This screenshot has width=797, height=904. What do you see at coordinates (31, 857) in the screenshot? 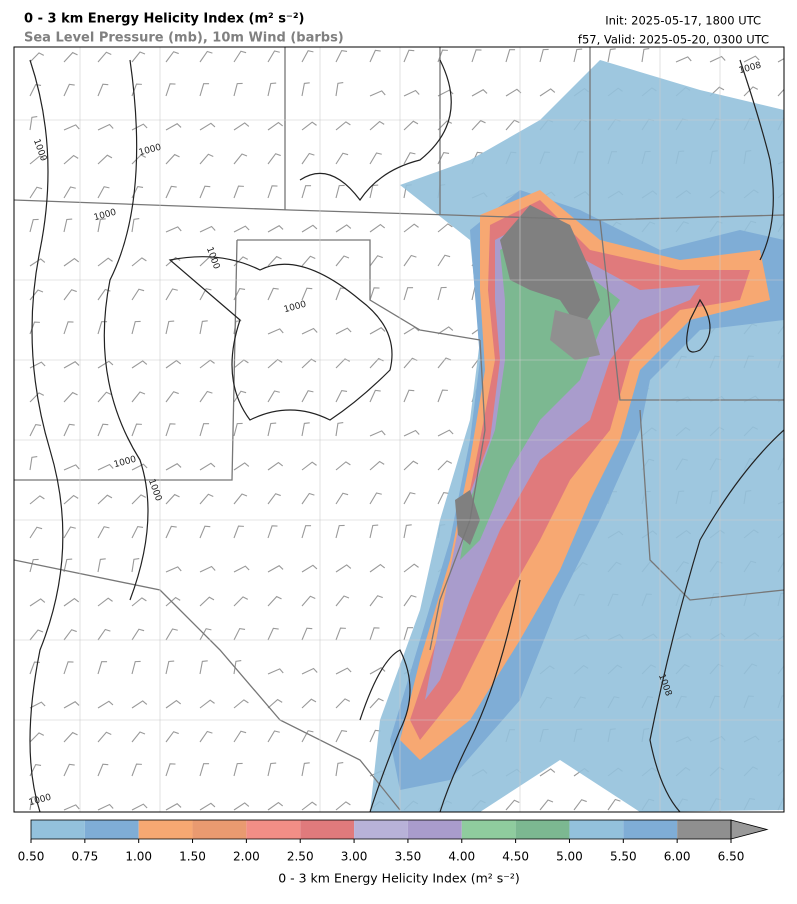
I see `colorbar-tick-label: 0.50` at bounding box center [31, 857].